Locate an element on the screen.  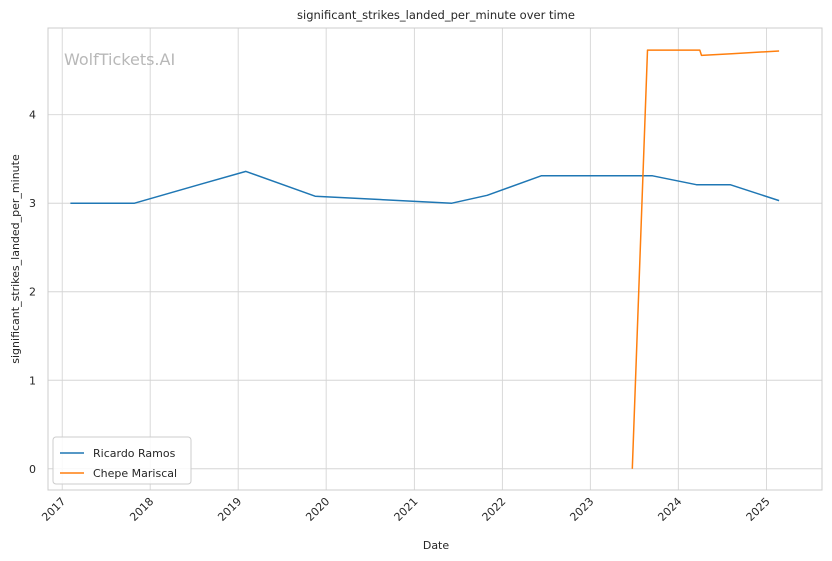
series-line-chepe-mariscal is located at coordinates (705, 259).